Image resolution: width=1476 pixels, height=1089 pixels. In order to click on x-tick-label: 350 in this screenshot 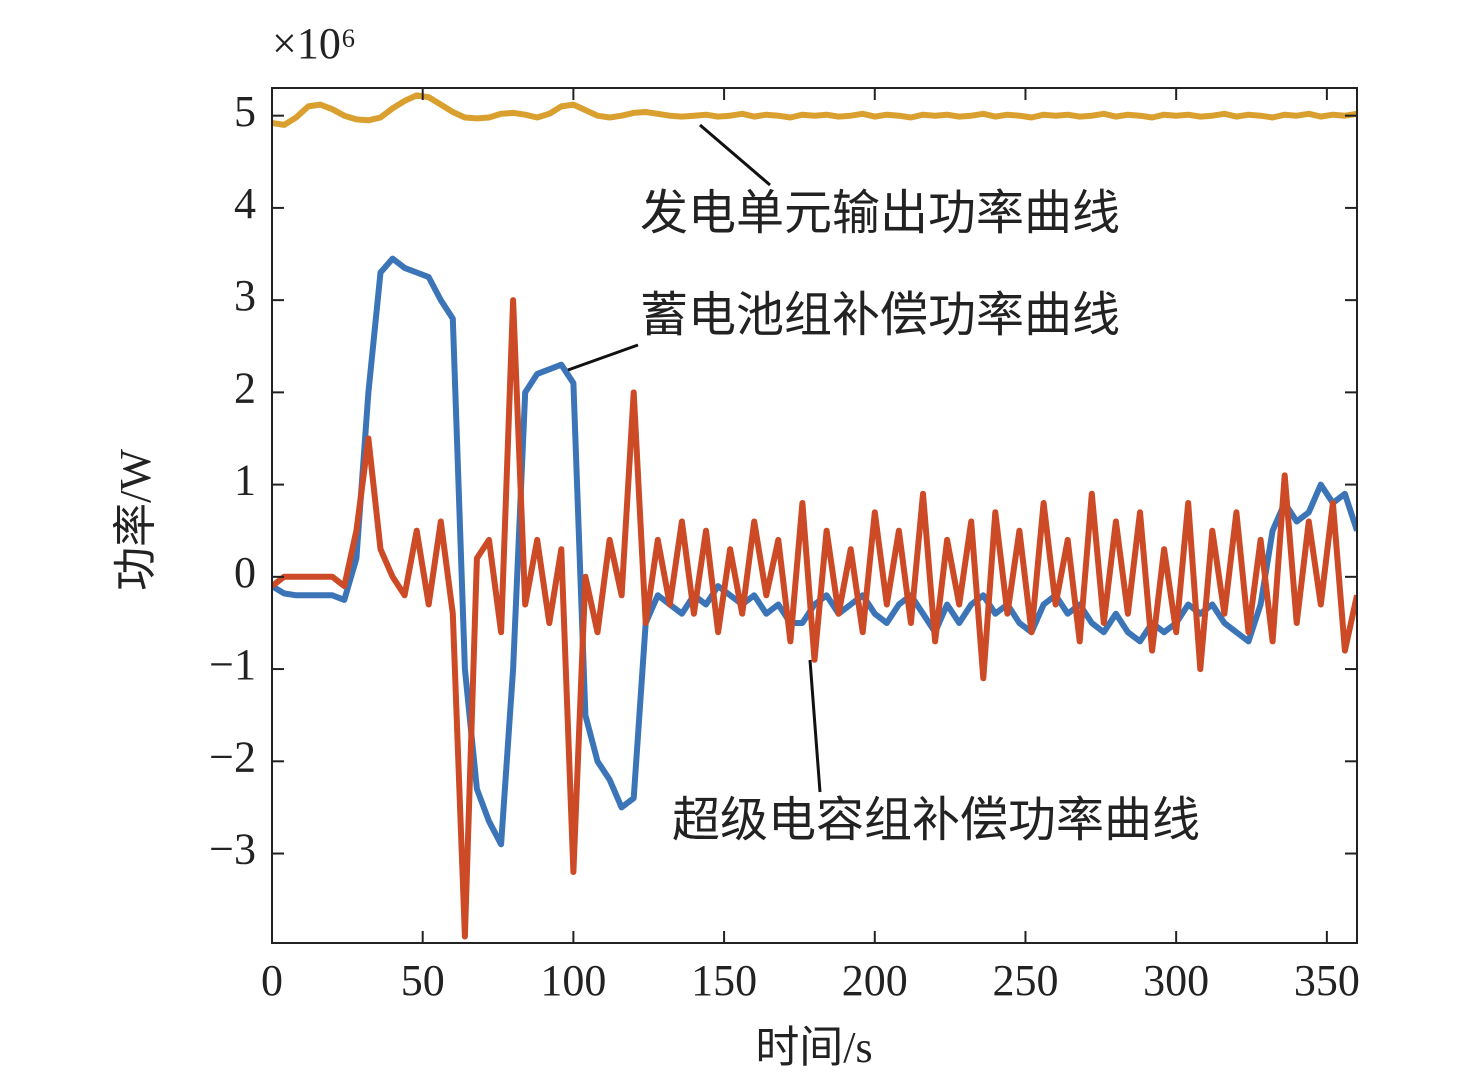, I will do `click(1327, 980)`.